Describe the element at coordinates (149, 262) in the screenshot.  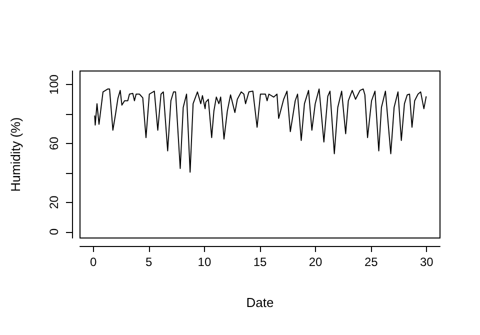
I see `x-tick-label: 5` at that location.